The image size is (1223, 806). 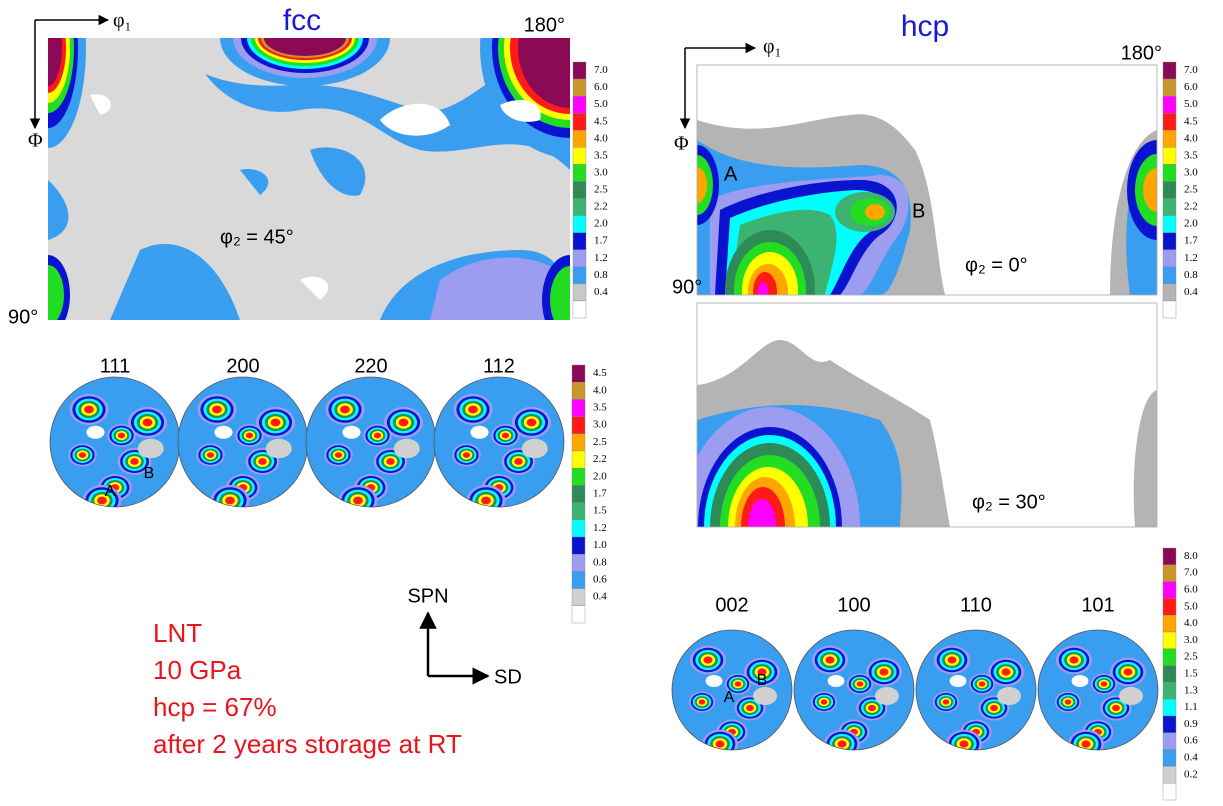 I want to click on axis-label: φ₁, so click(x=772, y=47).